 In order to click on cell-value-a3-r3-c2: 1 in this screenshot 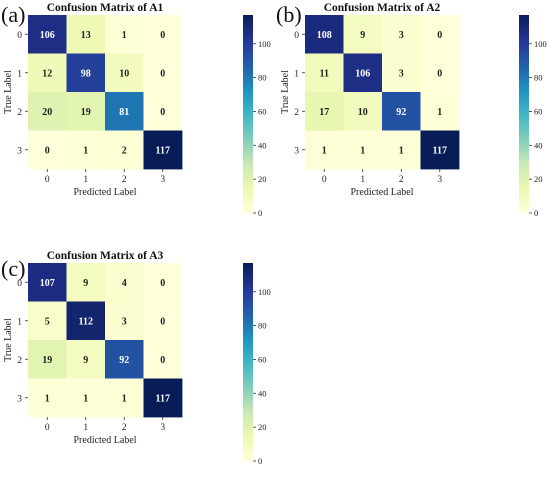, I will do `click(124, 398)`.